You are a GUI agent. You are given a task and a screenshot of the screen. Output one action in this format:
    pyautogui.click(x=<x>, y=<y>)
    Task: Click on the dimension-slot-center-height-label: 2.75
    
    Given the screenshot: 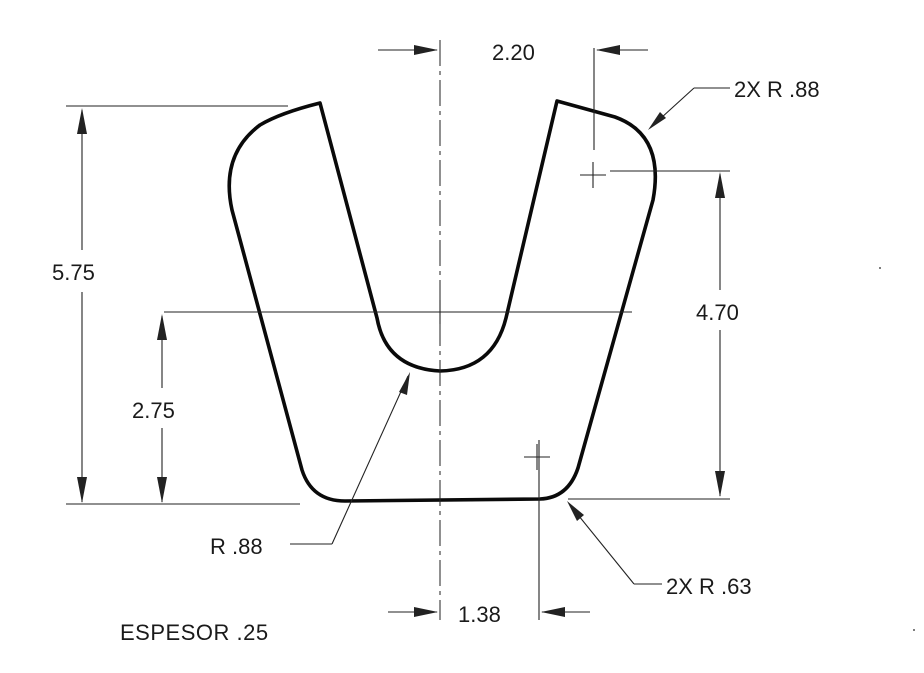 What is the action you would take?
    pyautogui.click(x=153, y=410)
    